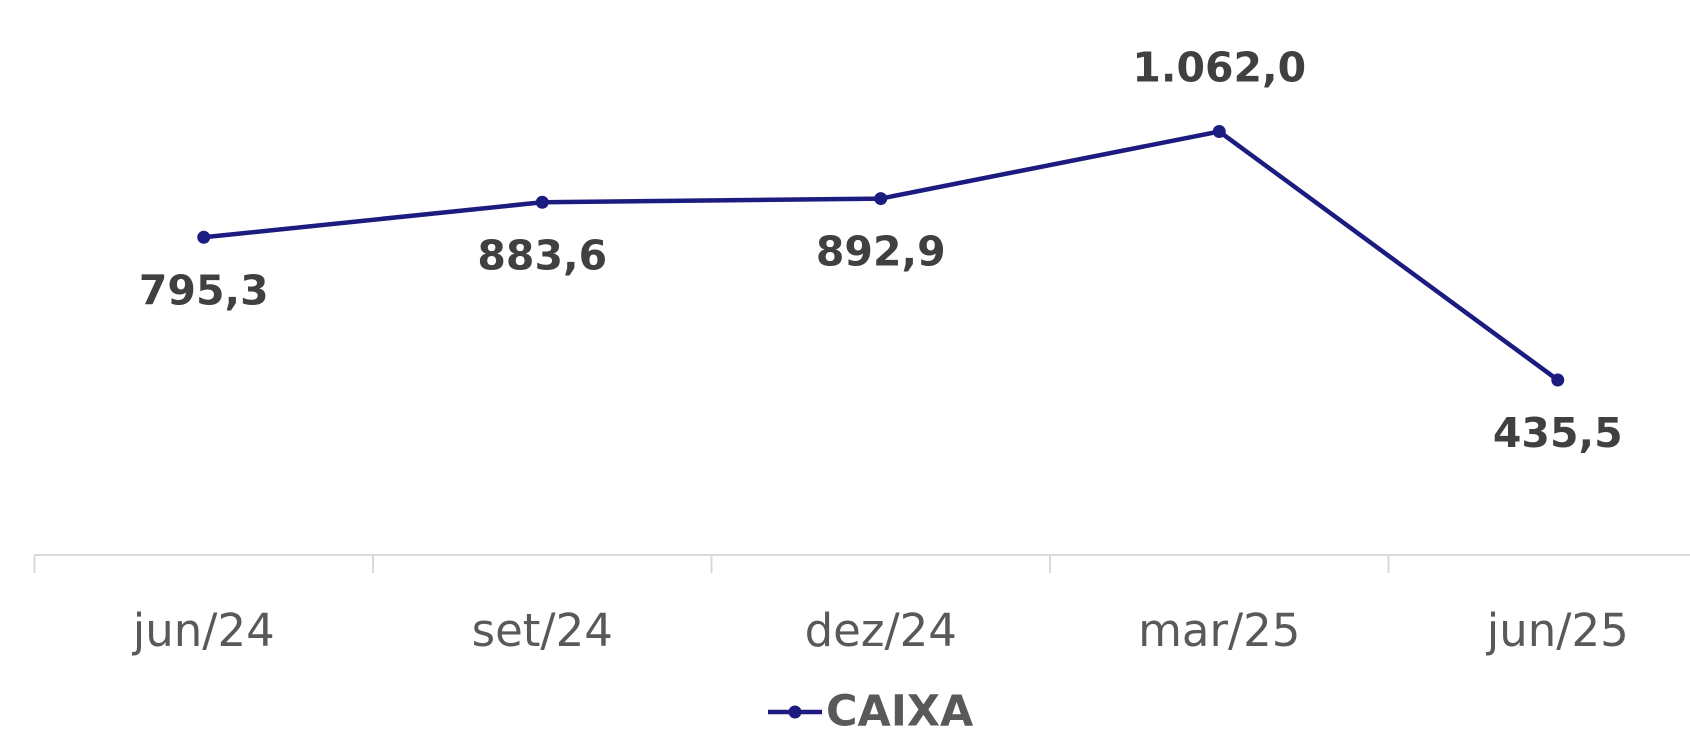 The image size is (1690, 730). Describe the element at coordinates (542, 255) in the screenshot. I see `data-label: 883,6` at that location.